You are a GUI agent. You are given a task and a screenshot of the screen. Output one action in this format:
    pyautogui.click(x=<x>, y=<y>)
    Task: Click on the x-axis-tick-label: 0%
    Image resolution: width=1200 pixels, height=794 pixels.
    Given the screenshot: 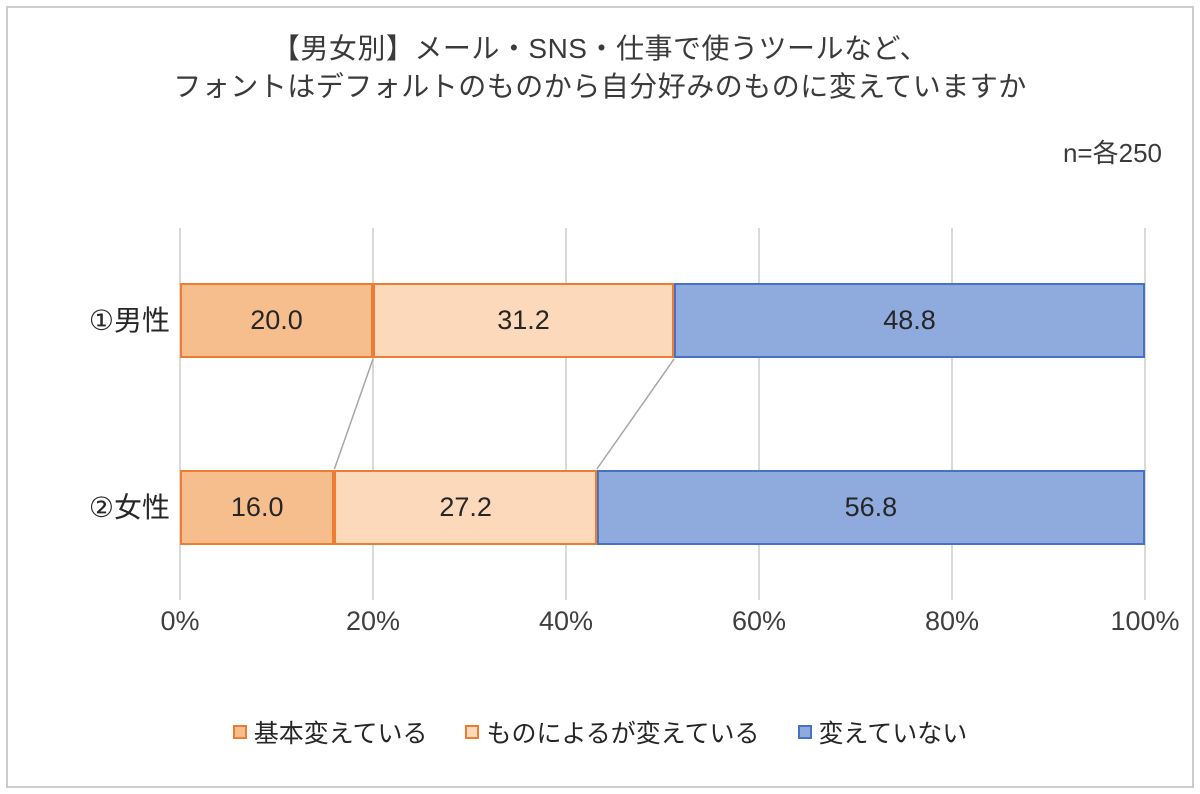 What is the action you would take?
    pyautogui.click(x=180, y=621)
    